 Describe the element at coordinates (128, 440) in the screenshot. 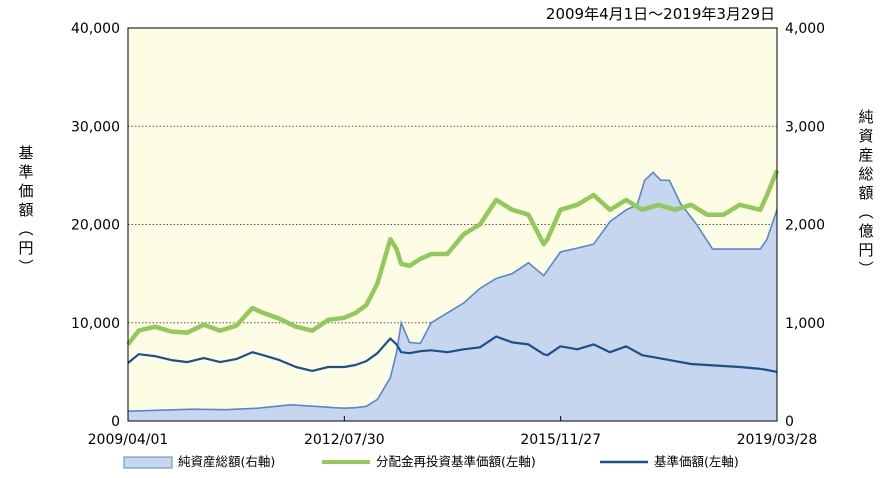

I see `x-tick-label: 2009/04/01` at that location.